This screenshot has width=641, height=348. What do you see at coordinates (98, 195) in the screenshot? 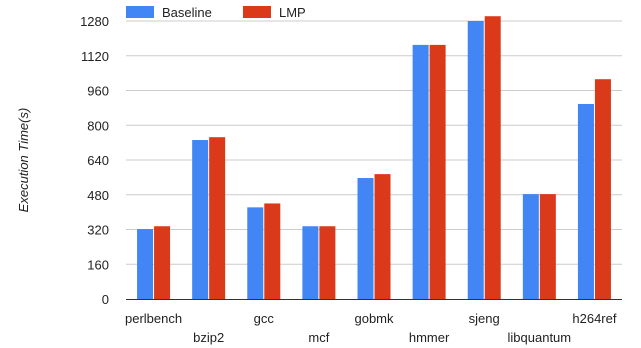
I see `y-tick-label: 480` at bounding box center [98, 195].